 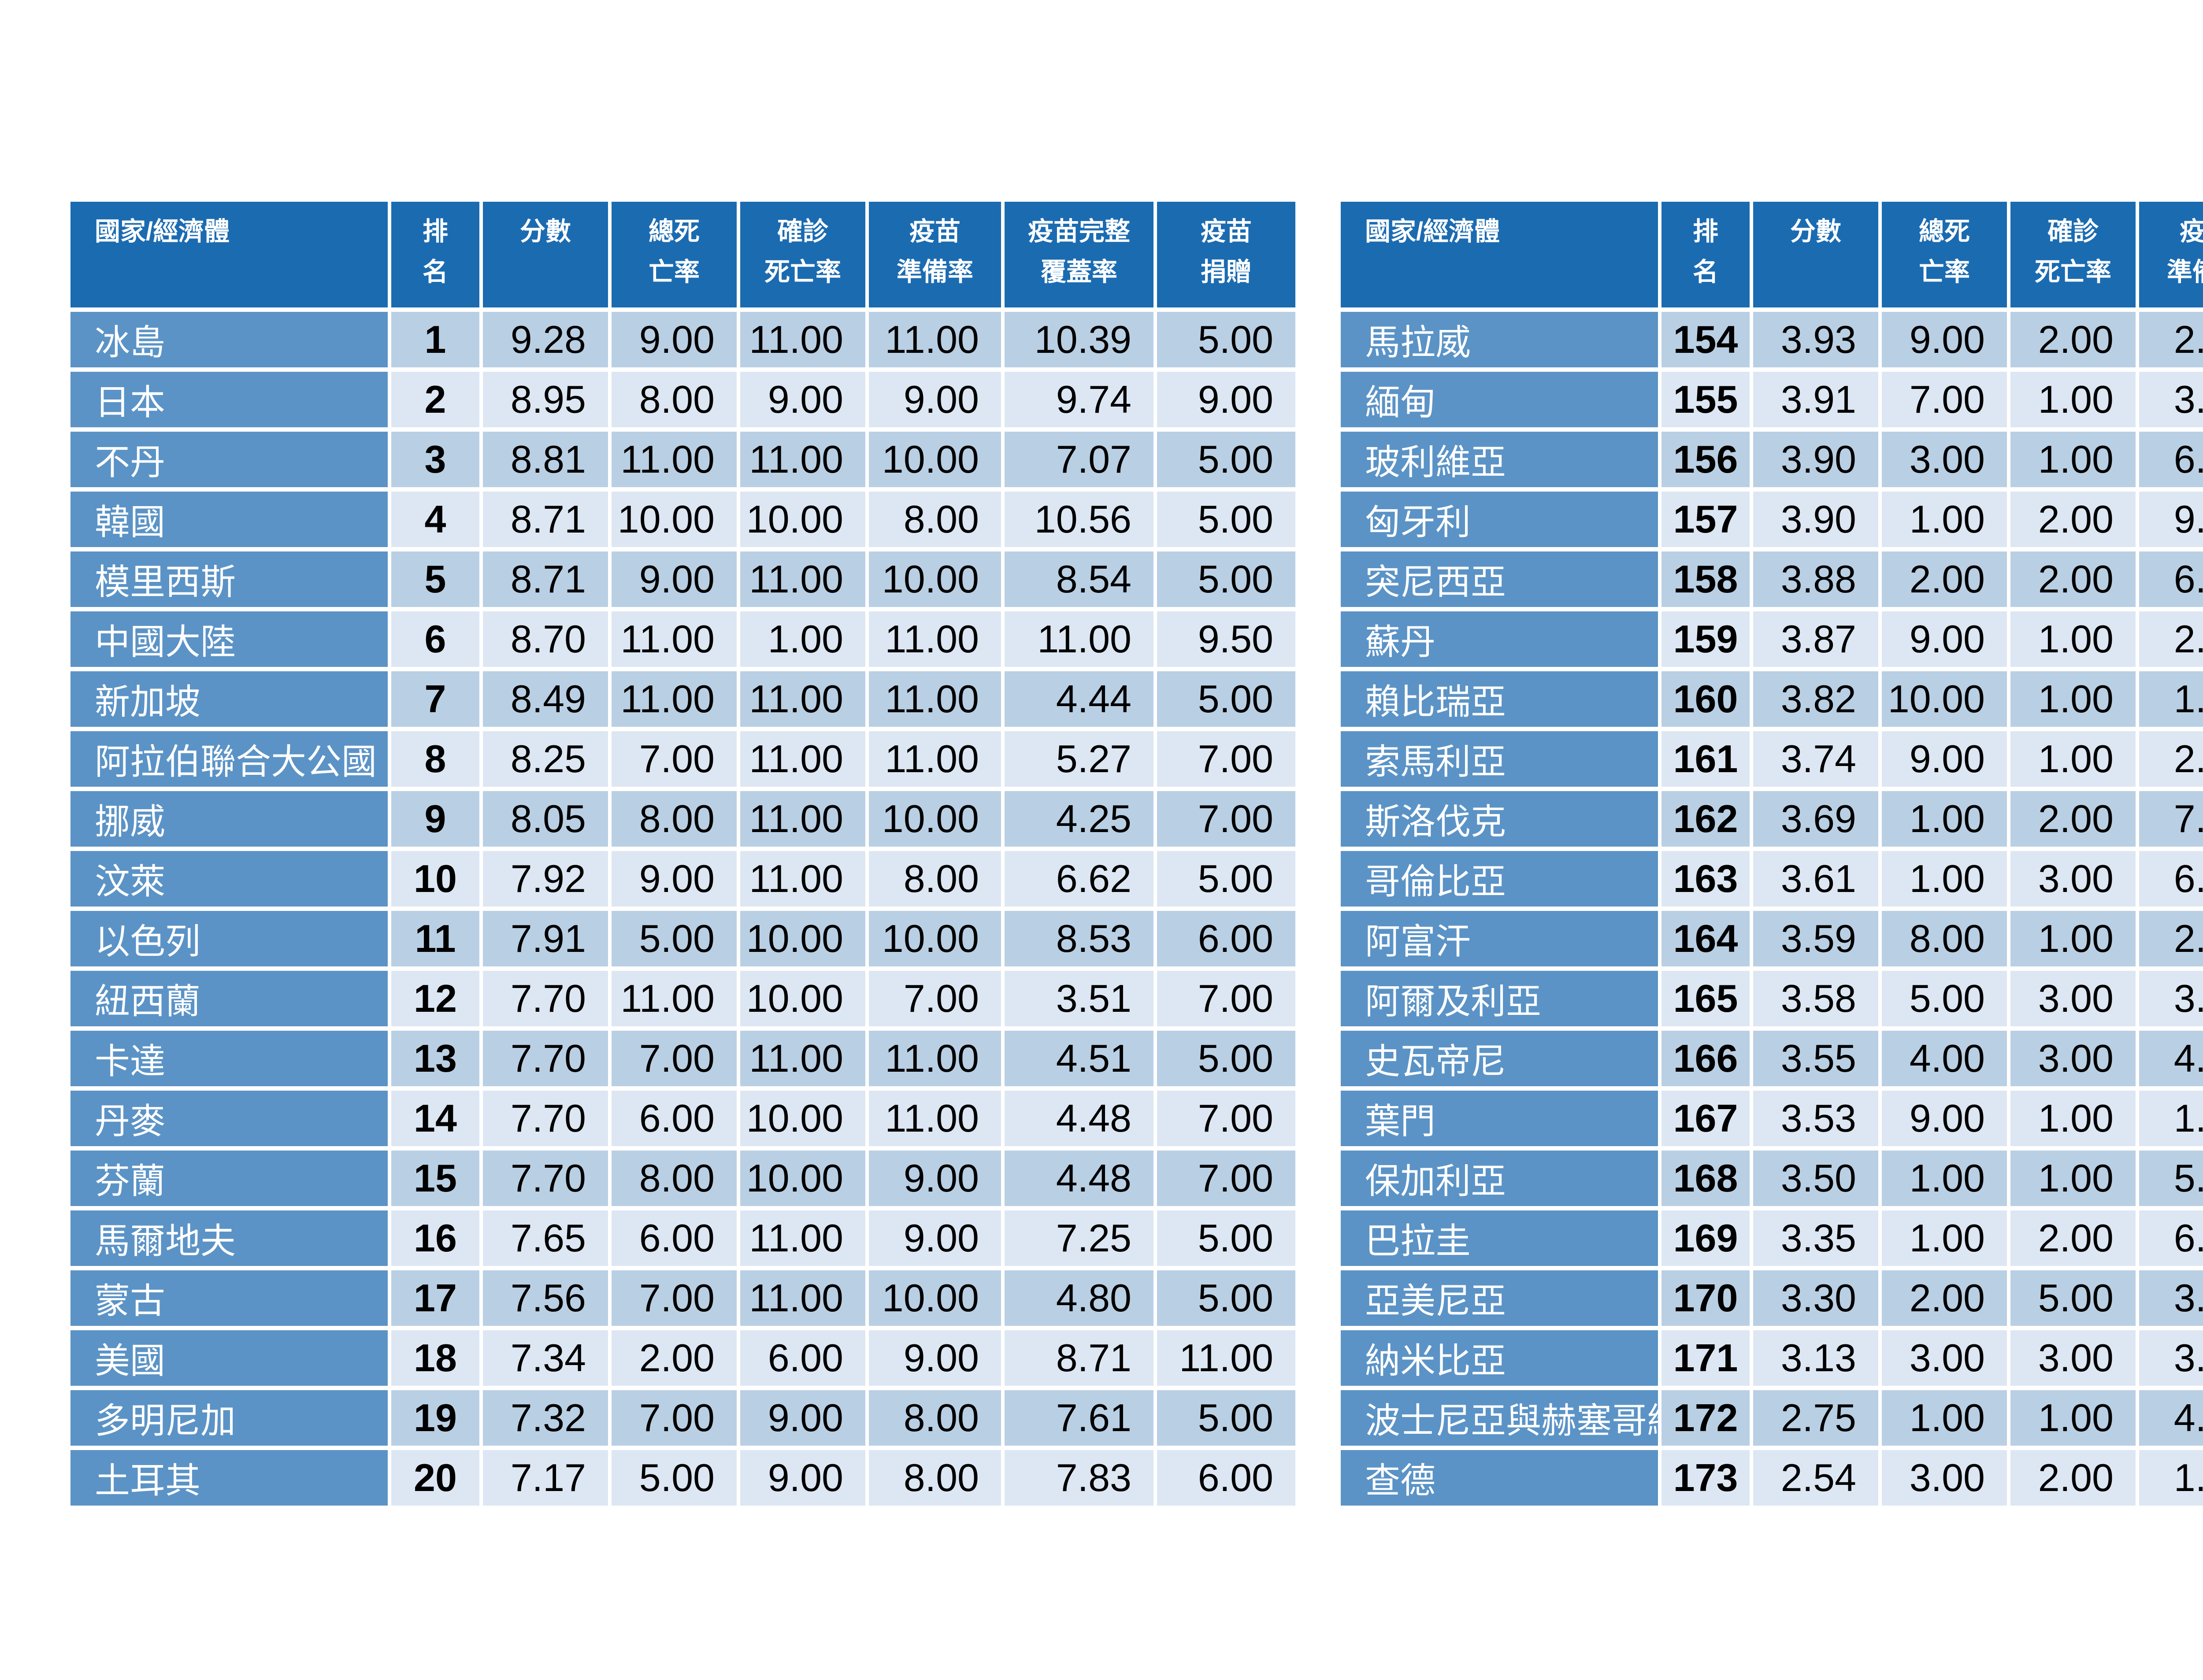 What do you see at coordinates (1079, 759) in the screenshot?
I see `vaccine-full-coverage-rate-value: 5.27` at bounding box center [1079, 759].